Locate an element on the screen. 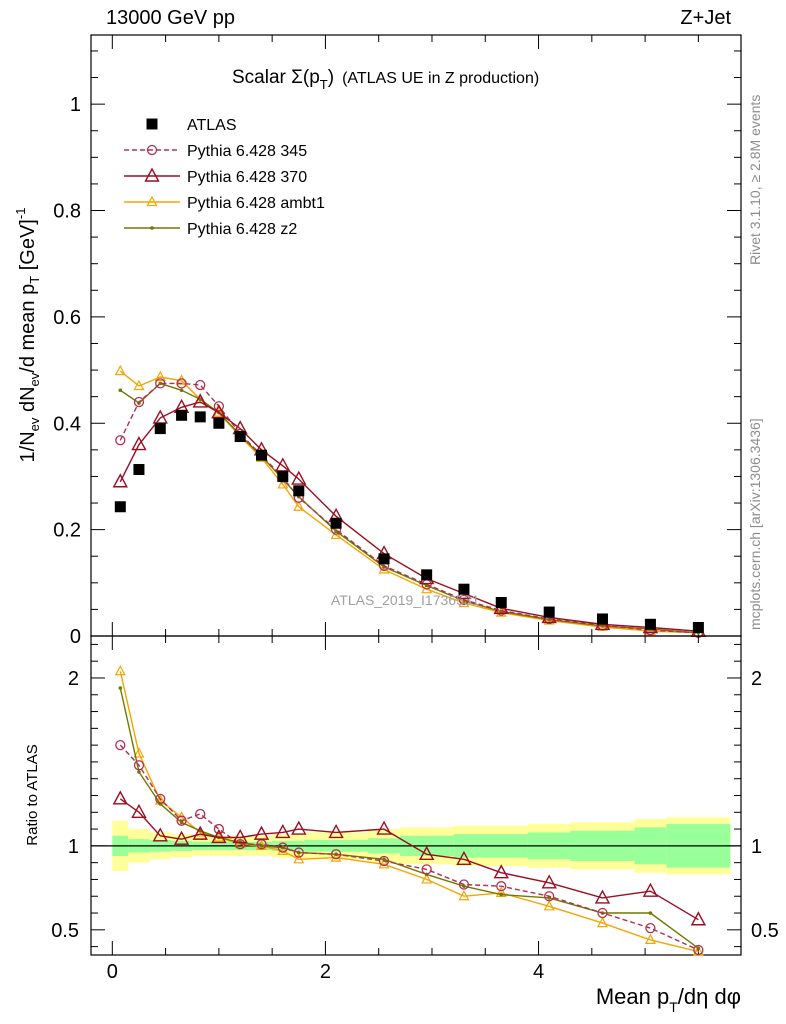 The height and width of the screenshot is (1024, 786). legend-item: Pythia 6.428 370 is located at coordinates (215, 176).